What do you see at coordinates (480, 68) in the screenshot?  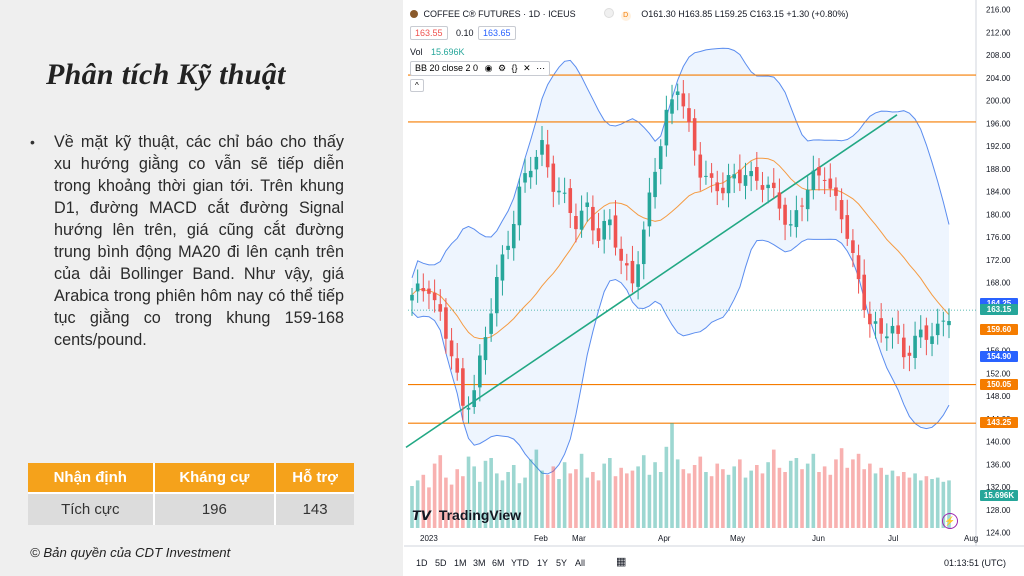 I see `indicator-legend: BB 20 close 2 0 ◉ ⚙ {} ✕ ⋯` at bounding box center [480, 68].